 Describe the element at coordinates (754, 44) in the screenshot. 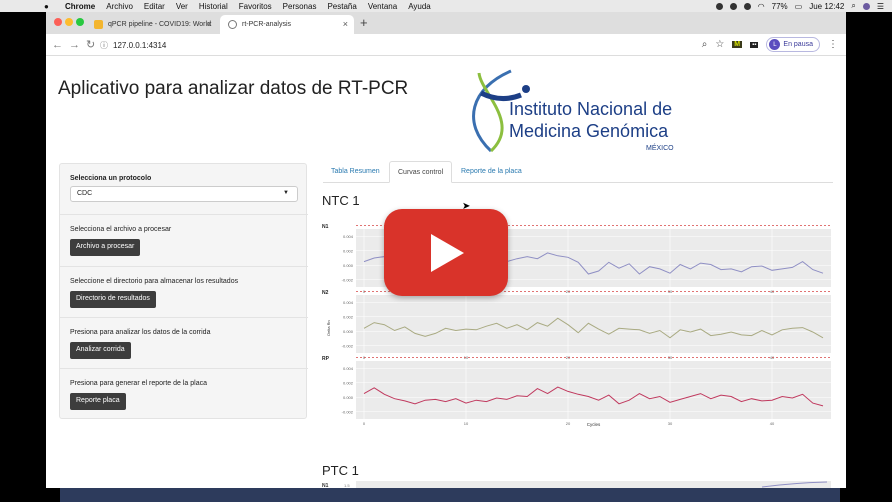

I see `extension-2-icon: ▪▪` at that location.